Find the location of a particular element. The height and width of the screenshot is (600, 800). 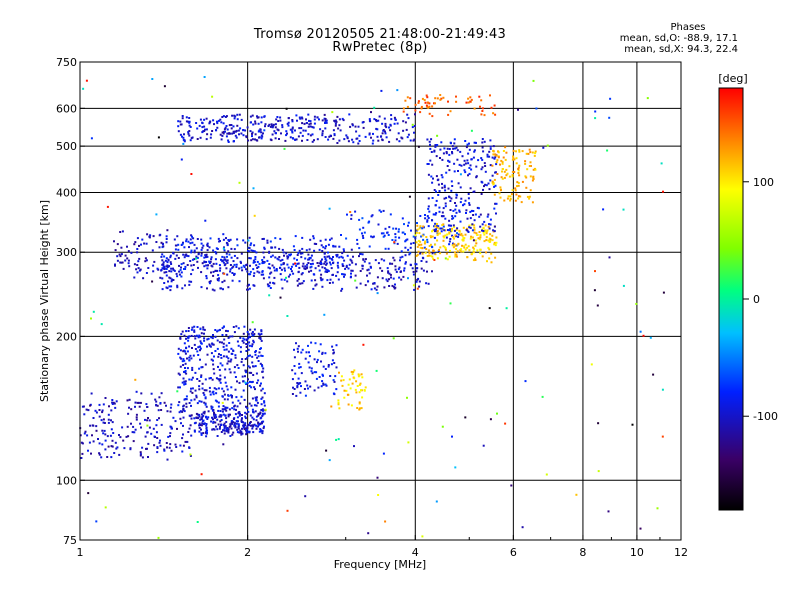

colorbar-tick-label: 100 is located at coordinates (763, 182).